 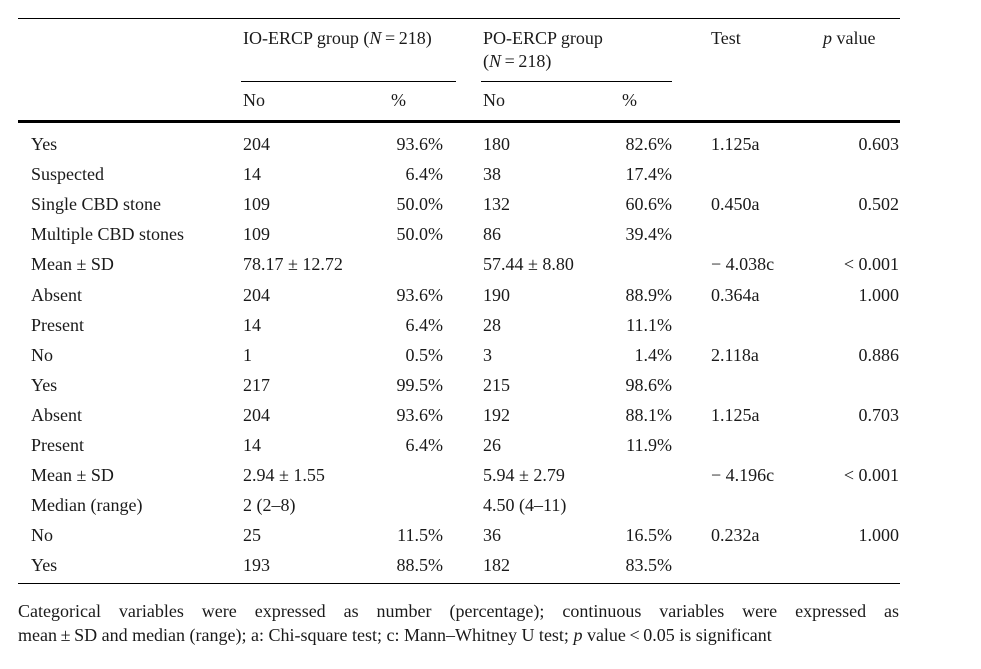 What do you see at coordinates (629, 100) in the screenshot?
I see `po-pct-header: %` at bounding box center [629, 100].